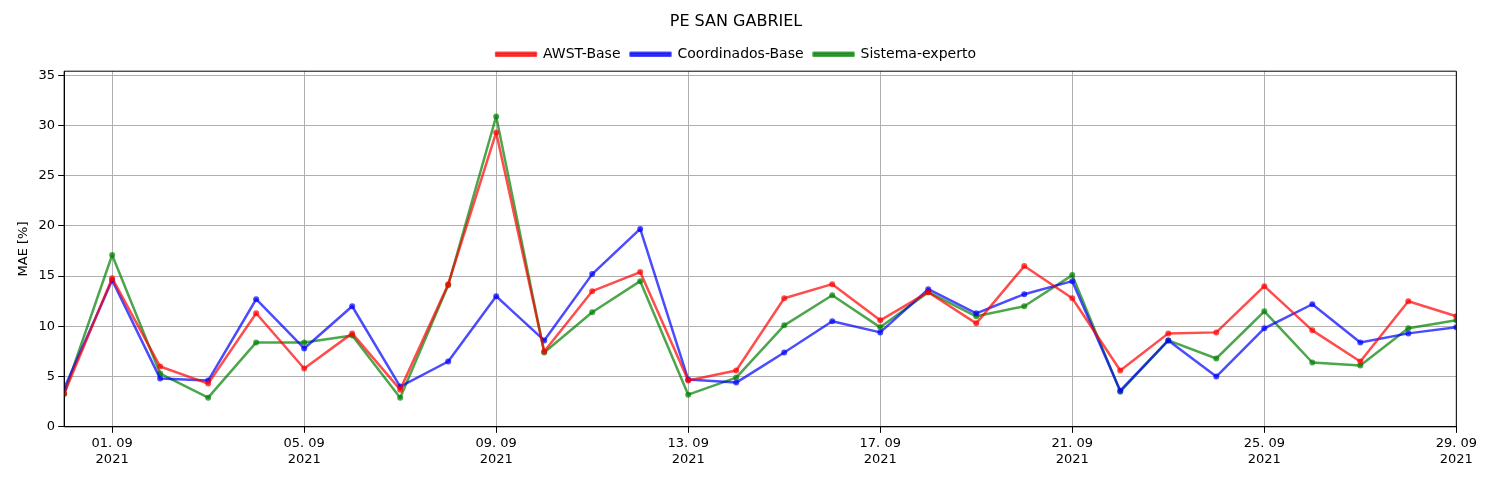  What do you see at coordinates (1456, 450) in the screenshot?
I see `x-tick-label: 29. 09 2021` at bounding box center [1456, 450].